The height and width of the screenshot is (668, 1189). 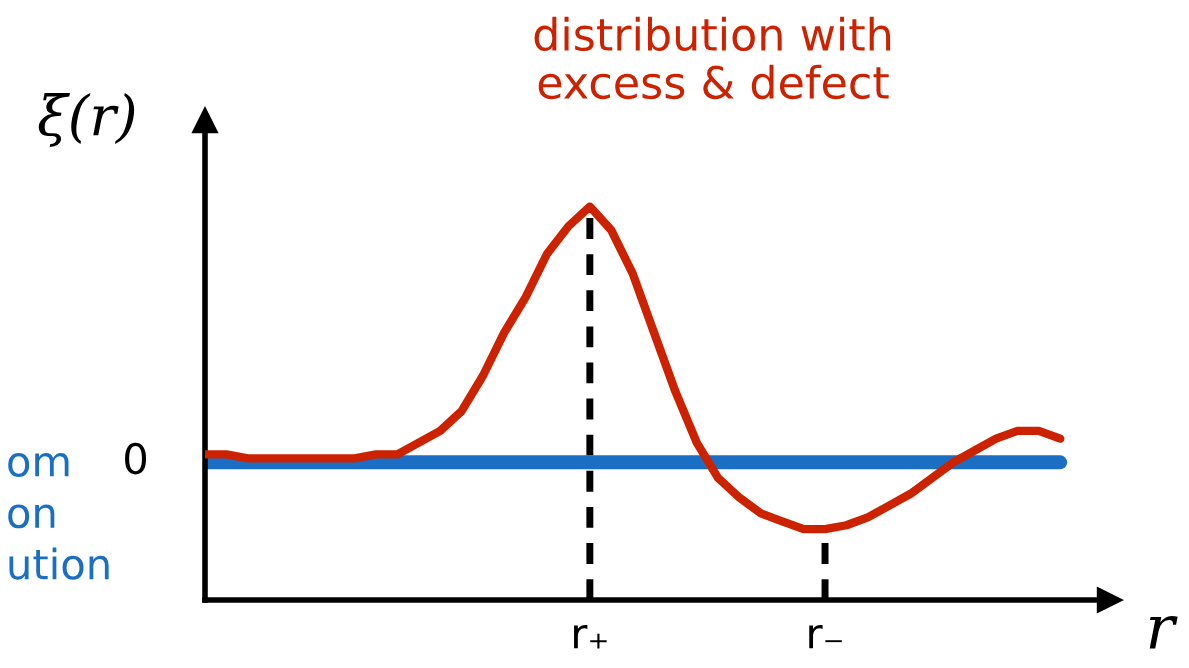 I want to click on text: 0, so click(x=136, y=458).